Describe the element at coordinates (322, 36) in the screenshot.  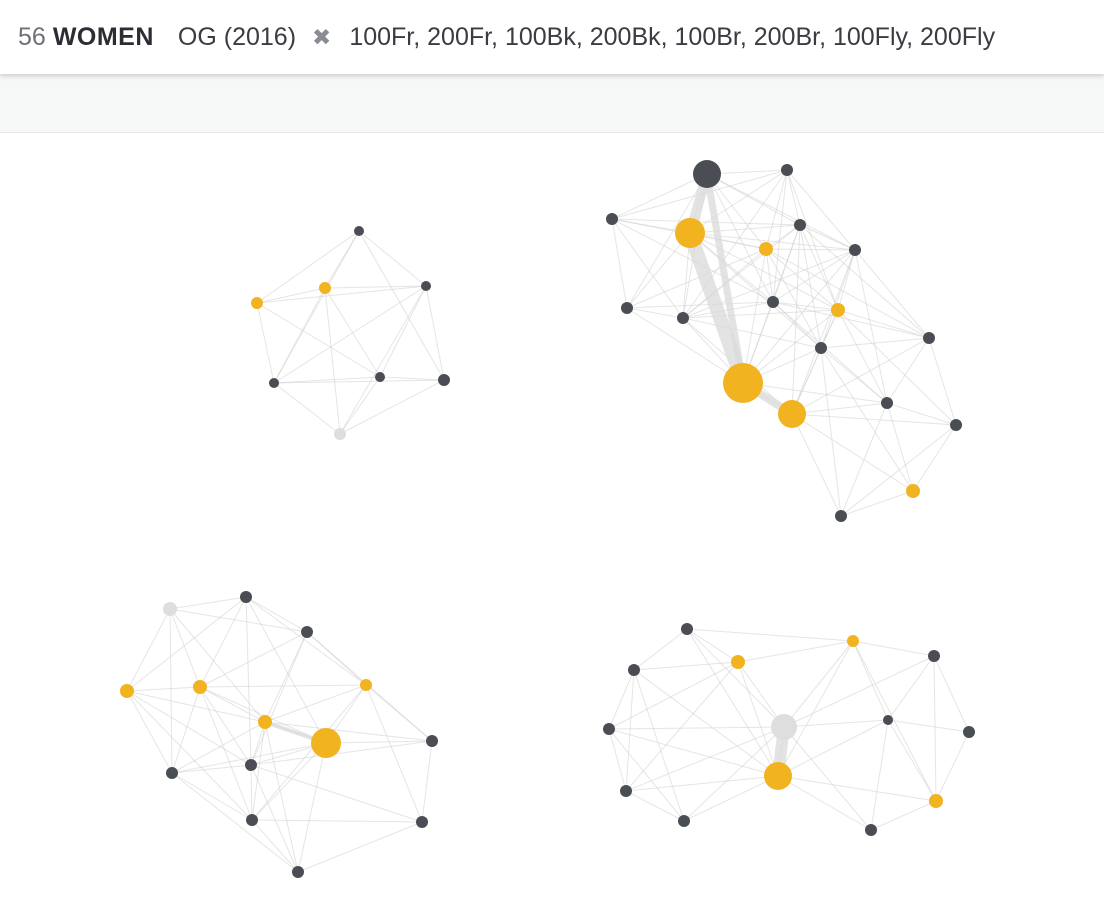
I see `close-icon: ✖` at that location.